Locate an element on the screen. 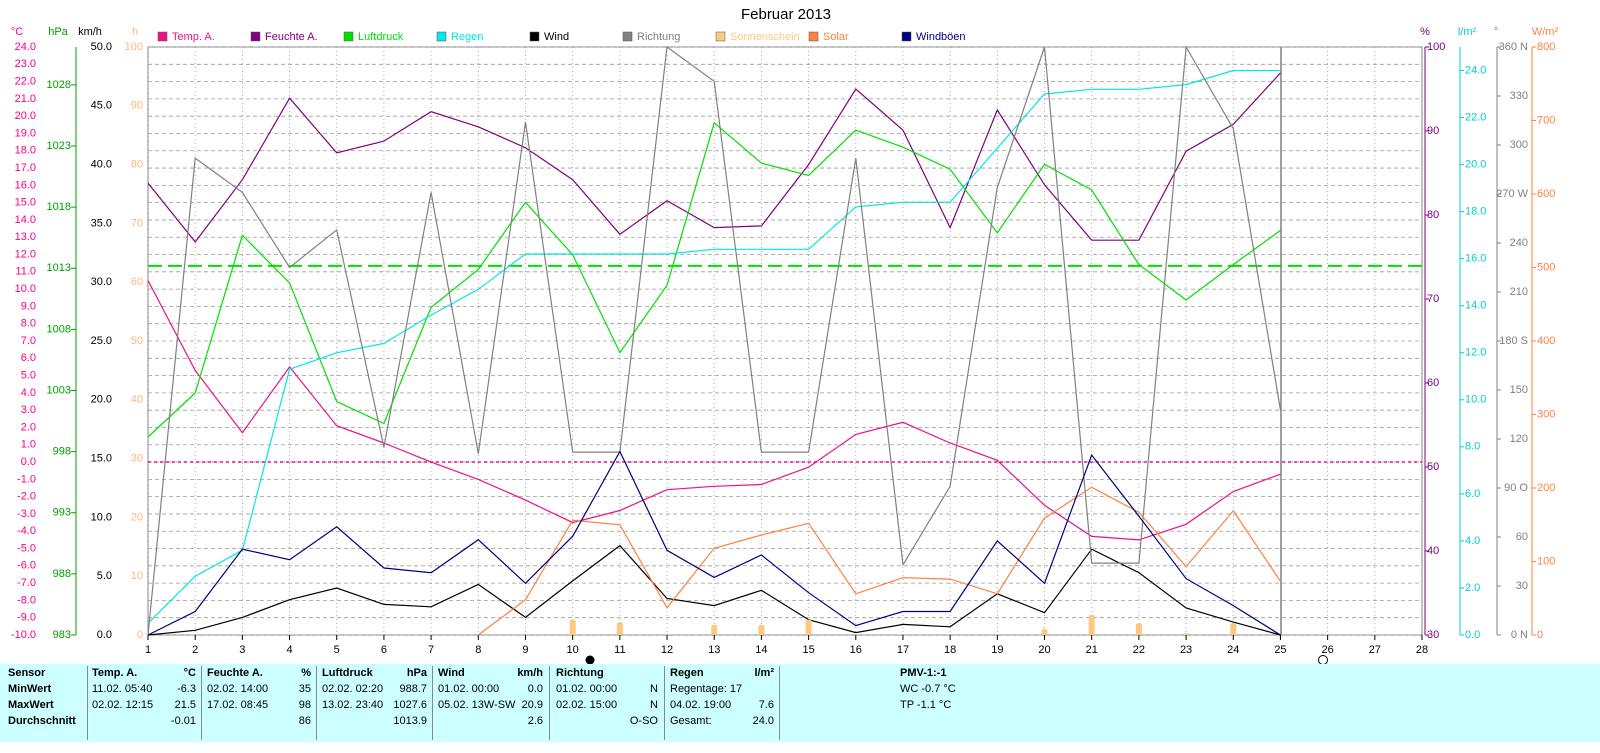  y-tick-label: -5.0 is located at coordinates (26, 548).